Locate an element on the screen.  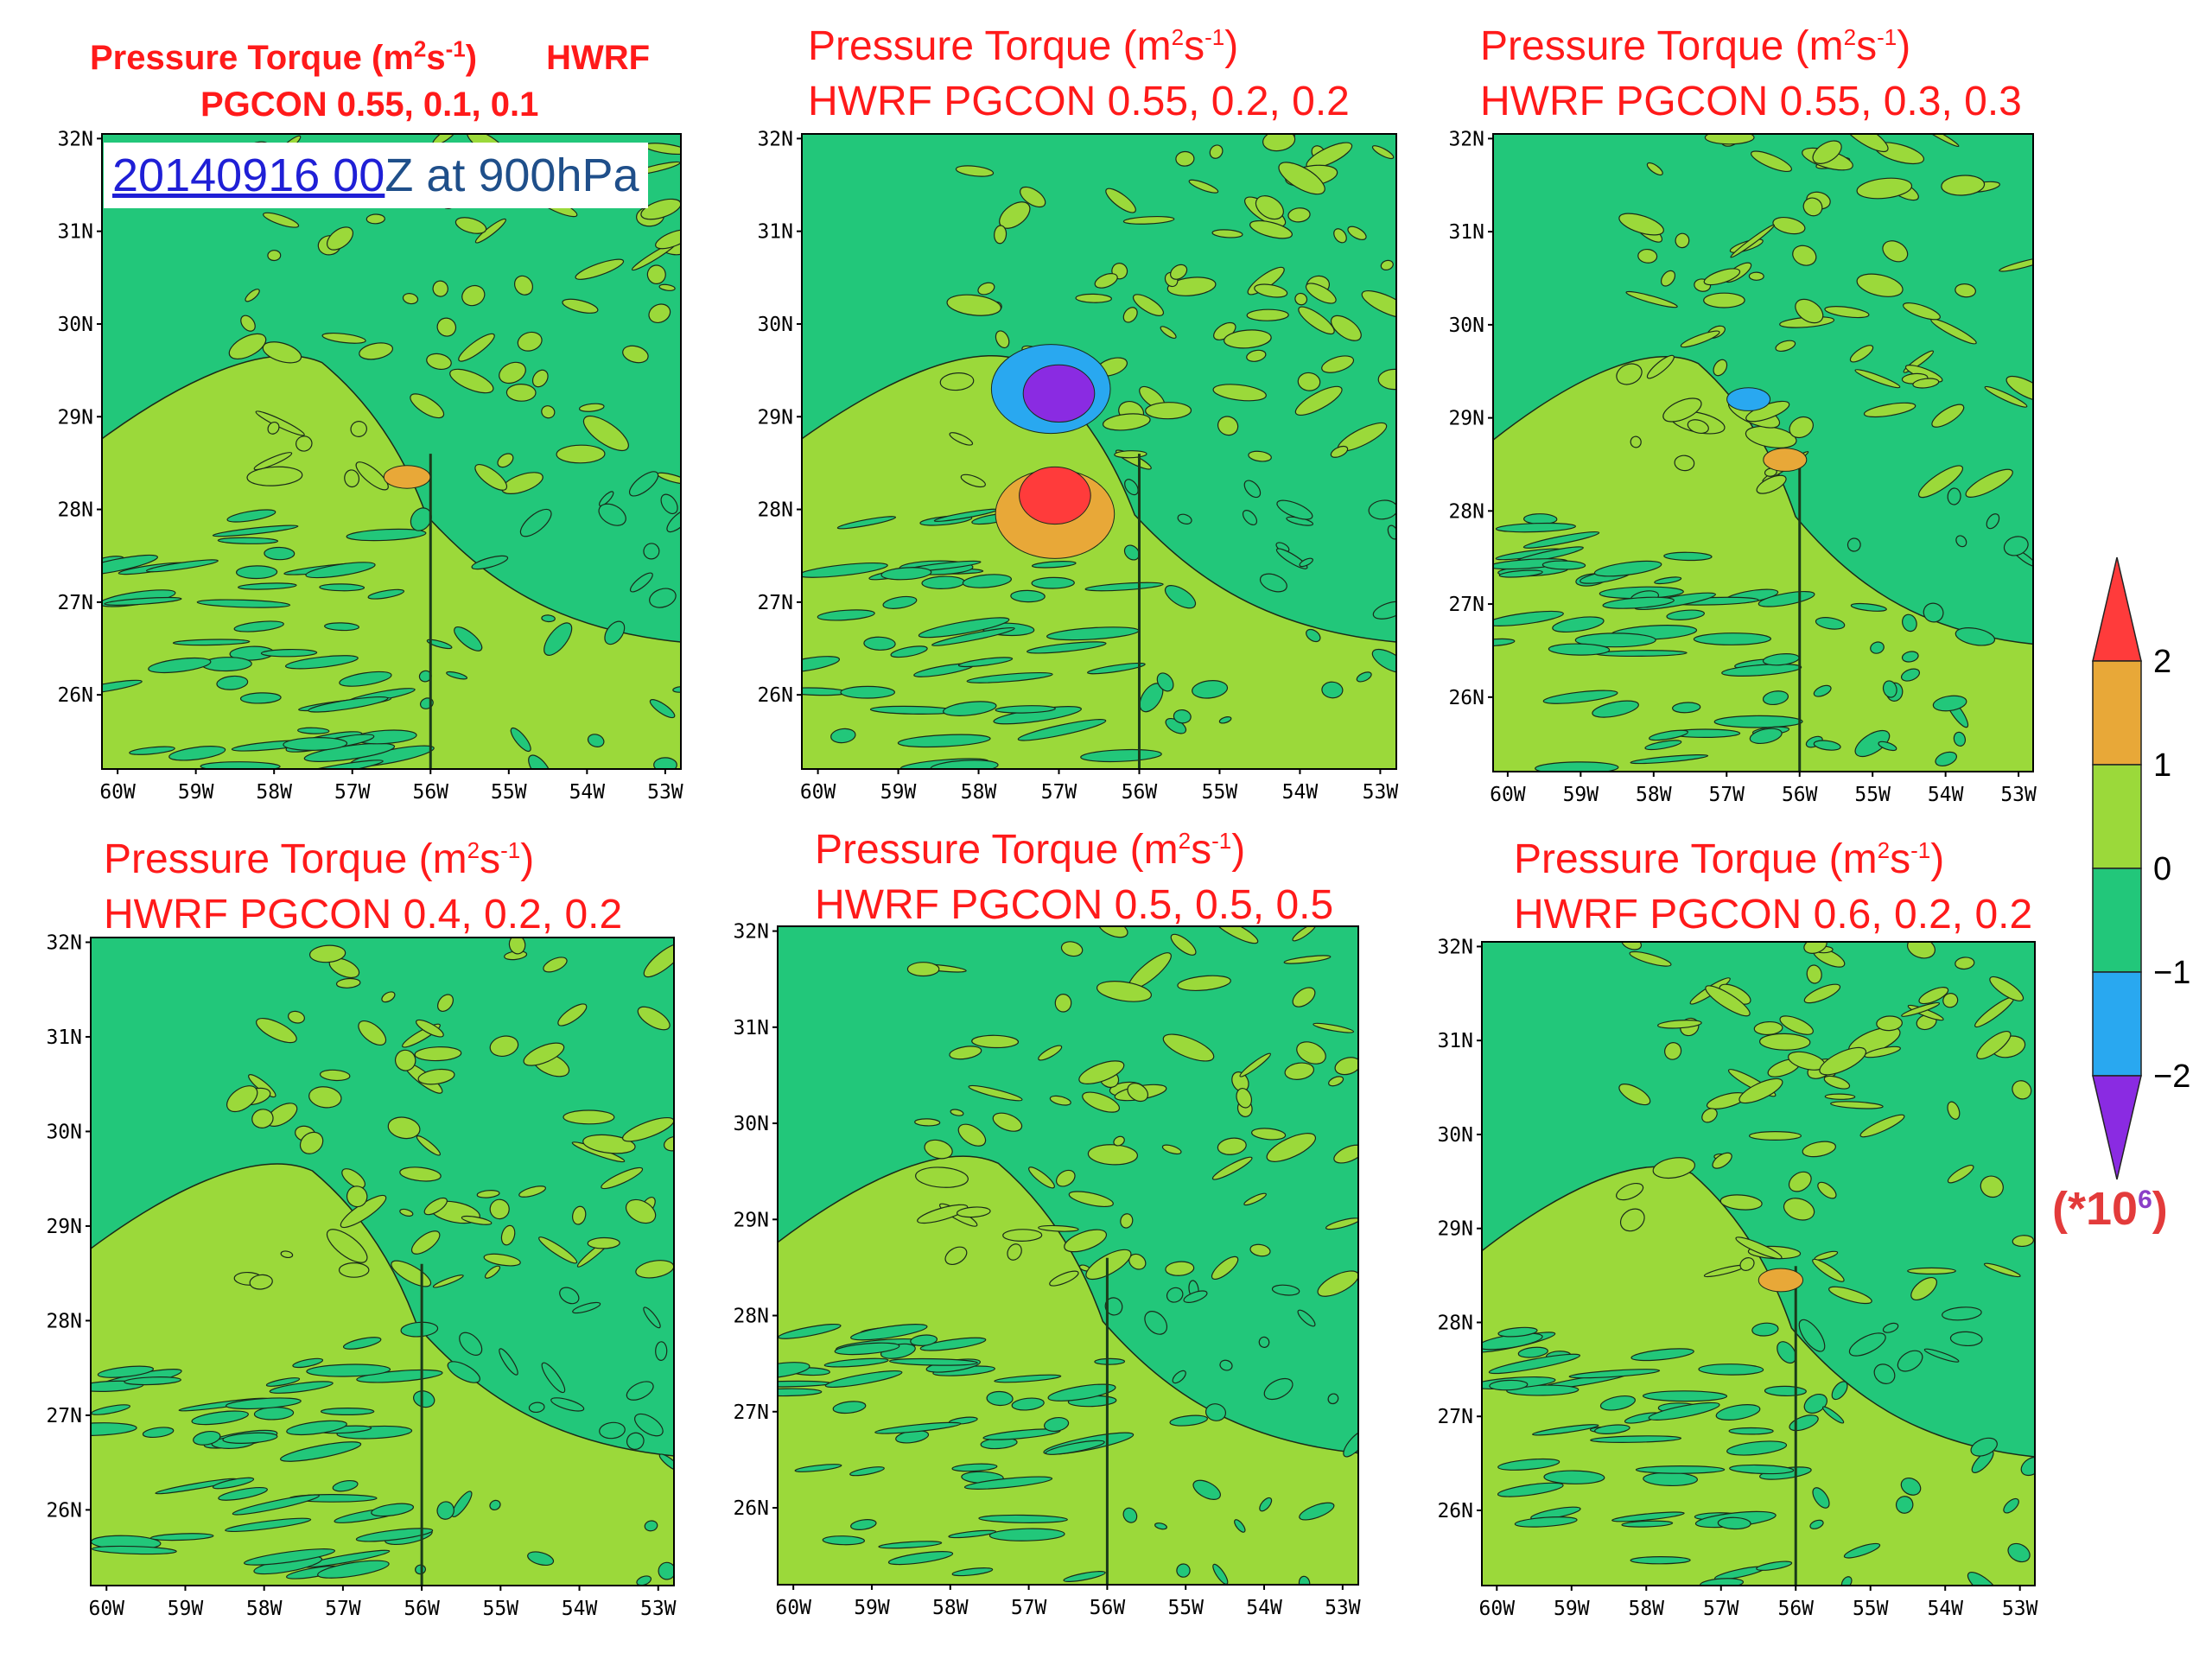
y-tick-label: 31N is located at coordinates (1466, 232).